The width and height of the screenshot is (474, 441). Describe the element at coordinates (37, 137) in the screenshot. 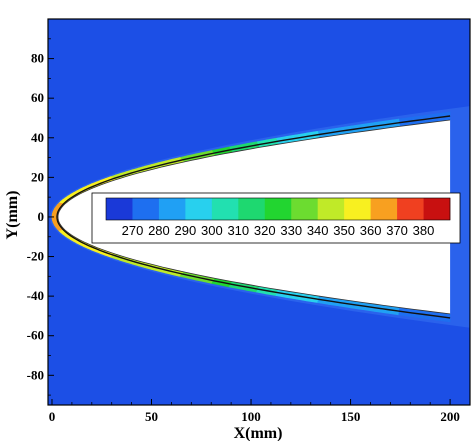

I see `y-tick-label: 40` at that location.